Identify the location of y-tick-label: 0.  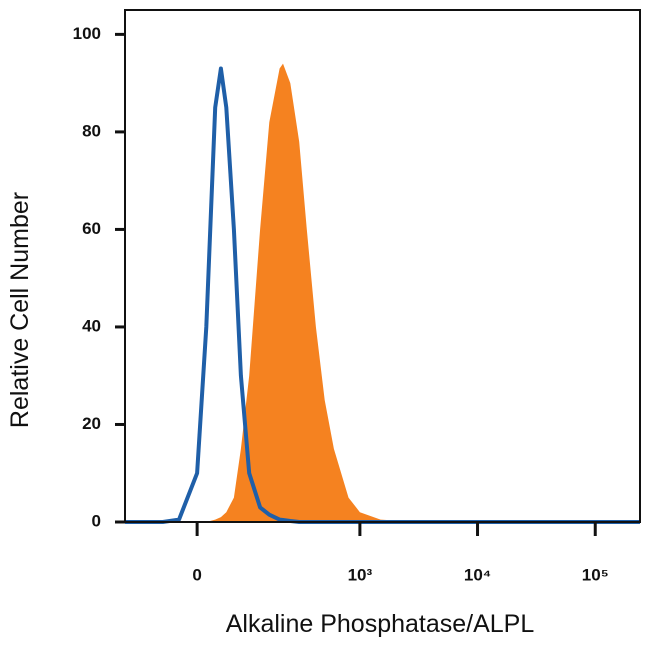
(96, 520).